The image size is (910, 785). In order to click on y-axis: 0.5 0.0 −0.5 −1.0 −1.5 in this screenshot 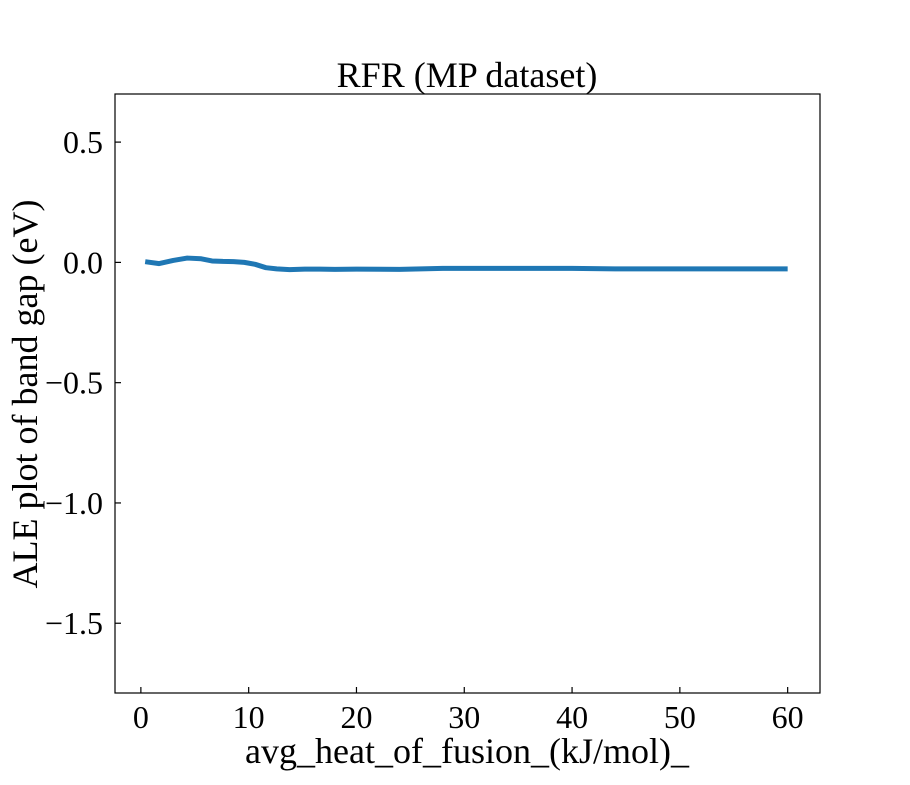, I will do `click(83, 382)`.